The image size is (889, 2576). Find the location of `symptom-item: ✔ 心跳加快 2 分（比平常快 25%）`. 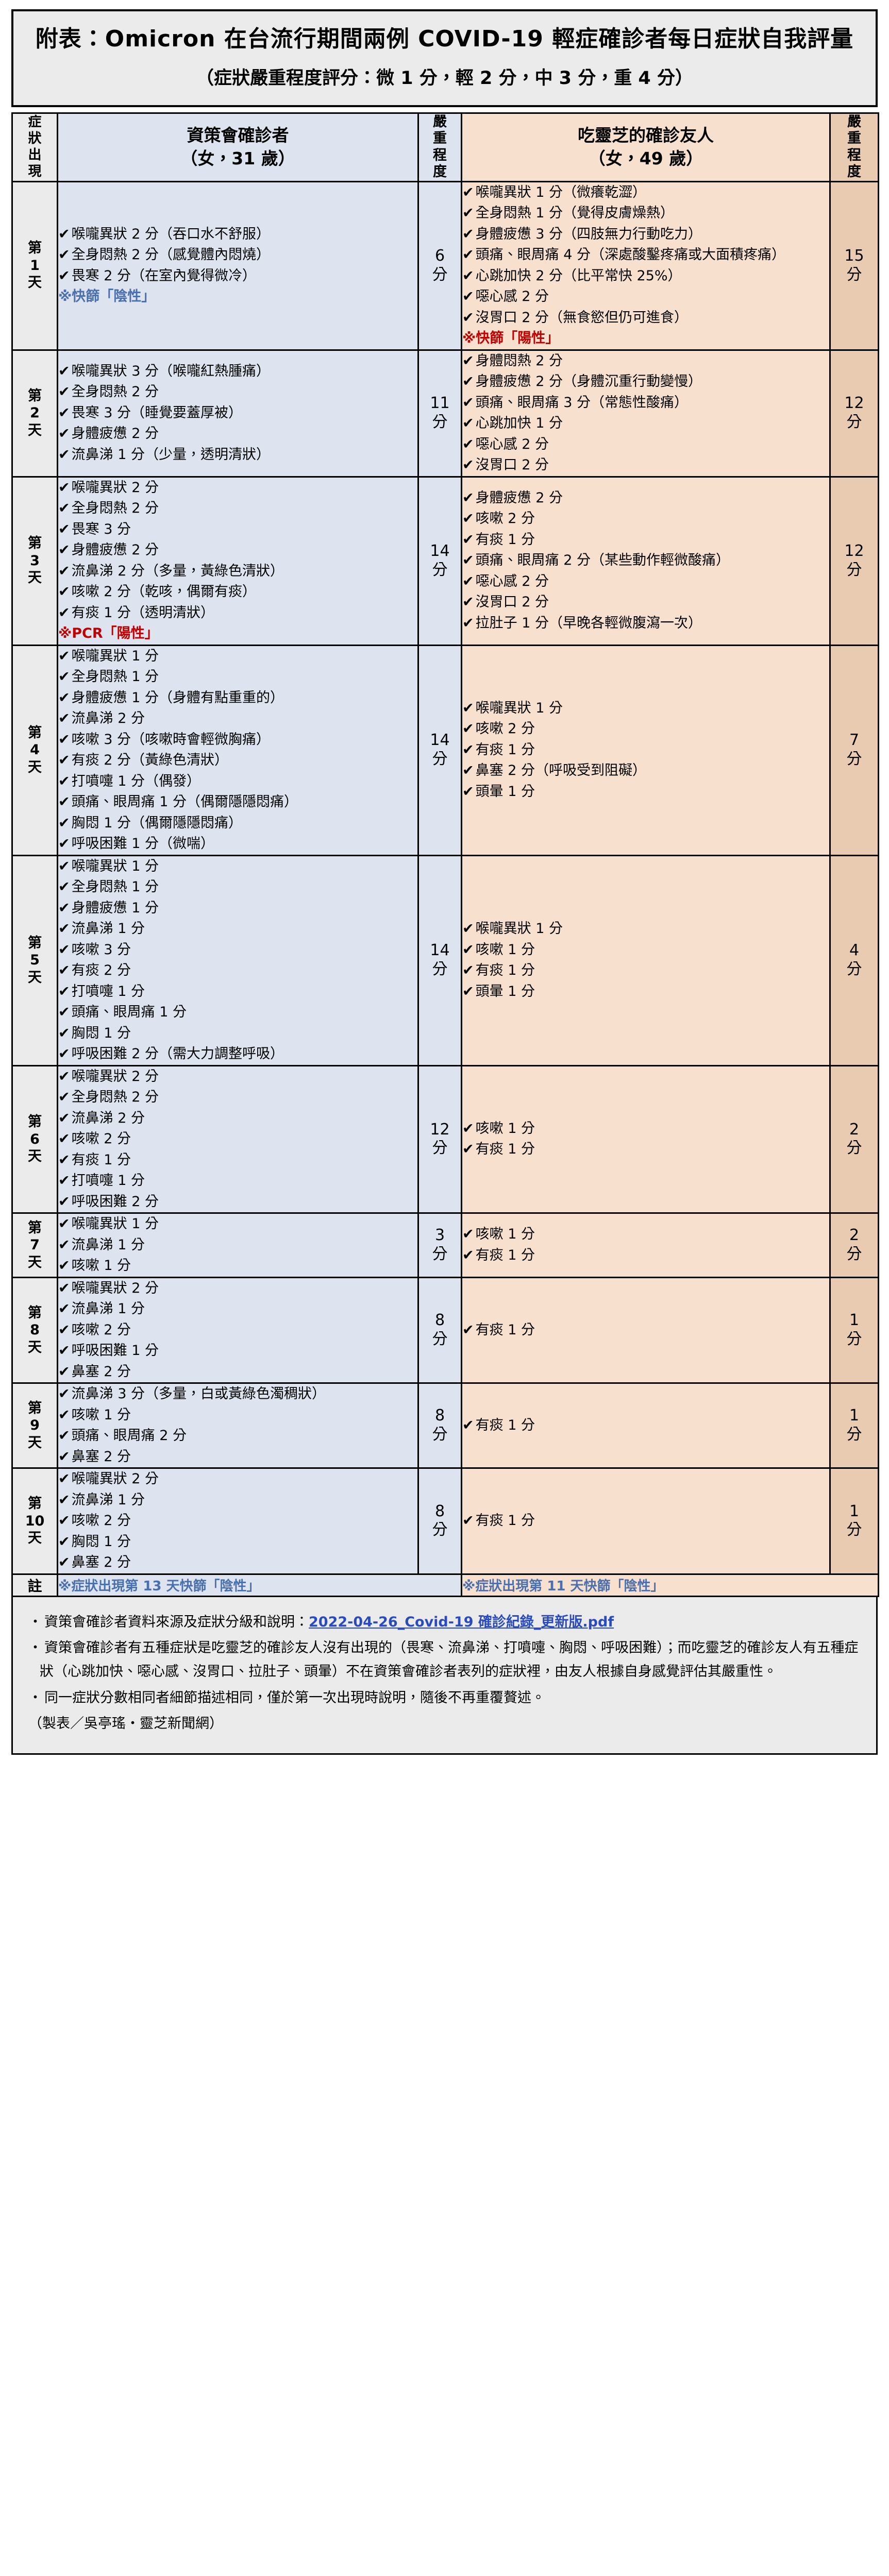

symptom-item: ✔ 心跳加快 2 分（比平常快 25%） is located at coordinates (572, 275).